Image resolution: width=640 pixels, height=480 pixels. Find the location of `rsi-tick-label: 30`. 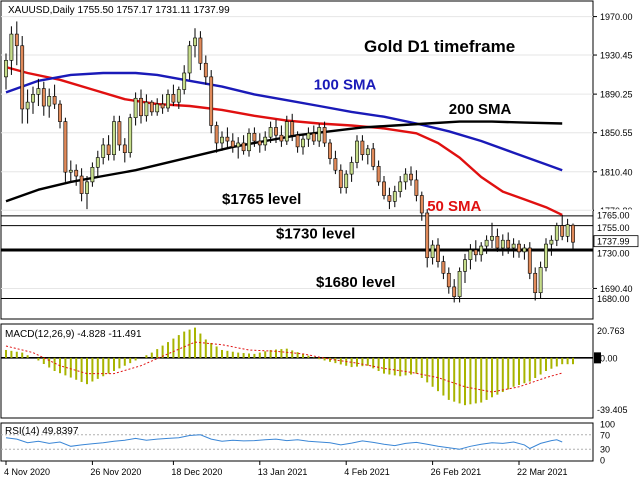

rsi-tick-label: 30 is located at coordinates (605, 450).